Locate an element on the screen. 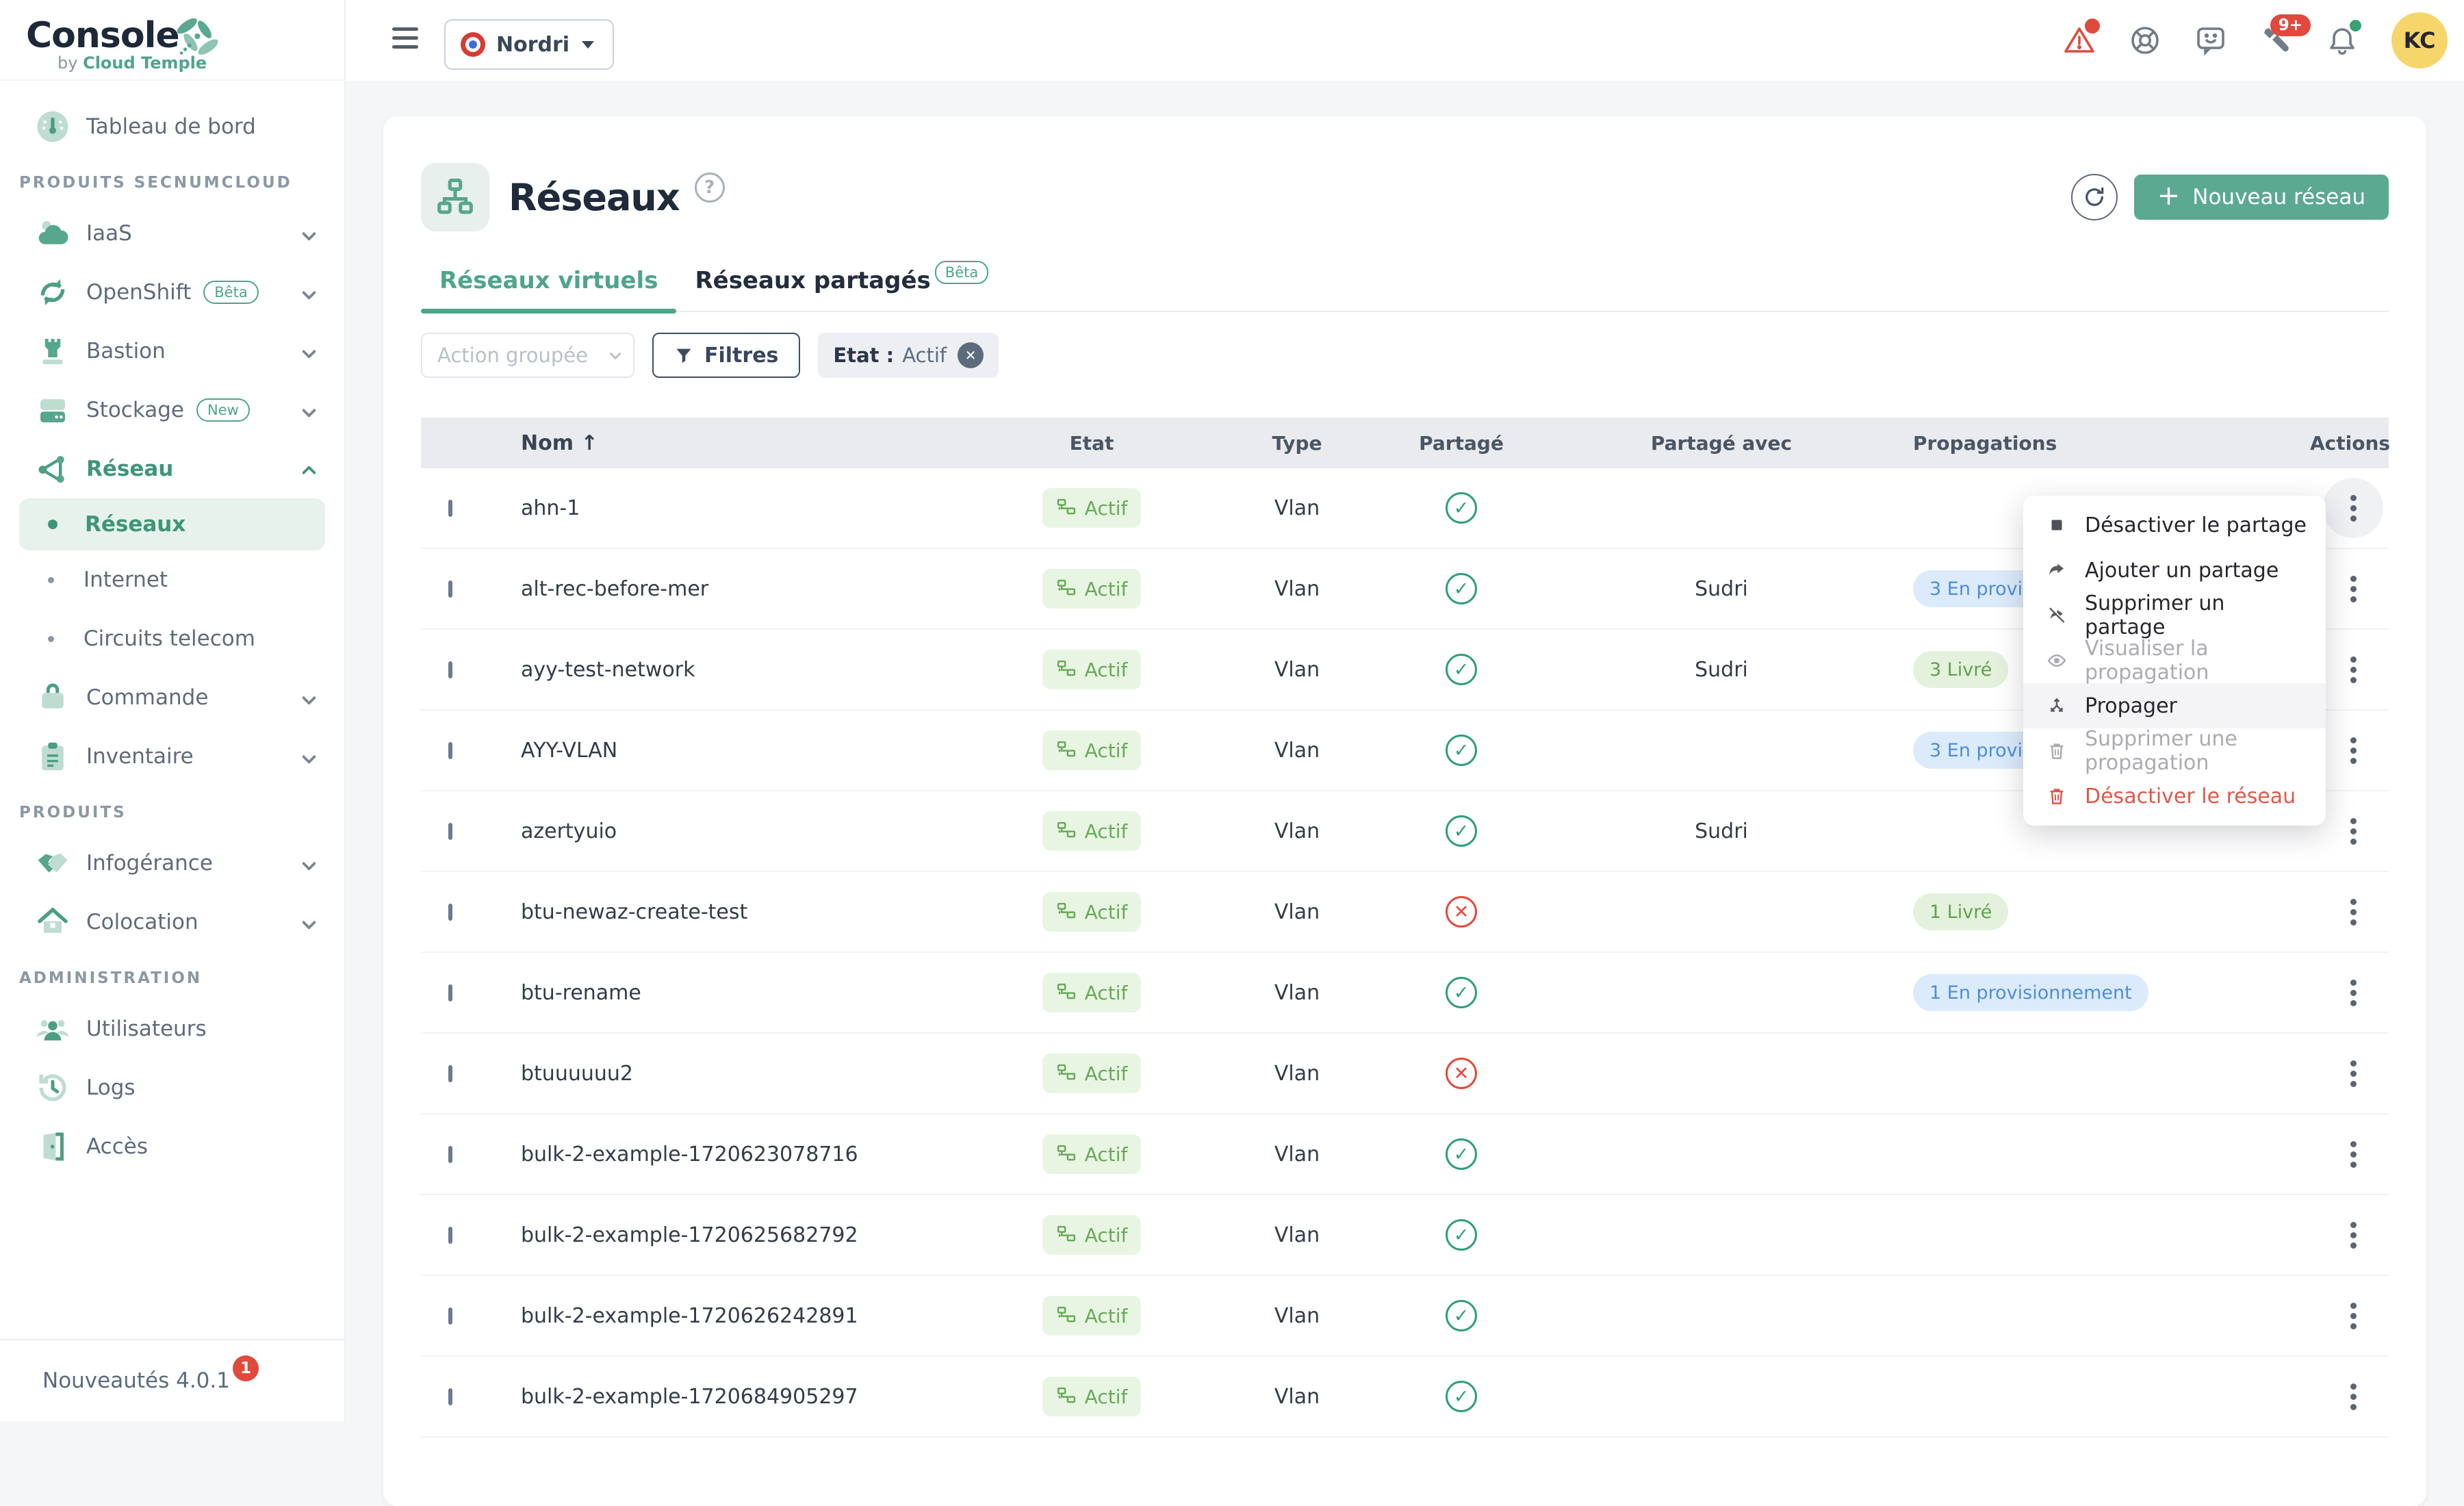 The width and height of the screenshot is (2464, 1506). tab-reseaux-virtuels: Réseaux virtuels is located at coordinates (548, 289).